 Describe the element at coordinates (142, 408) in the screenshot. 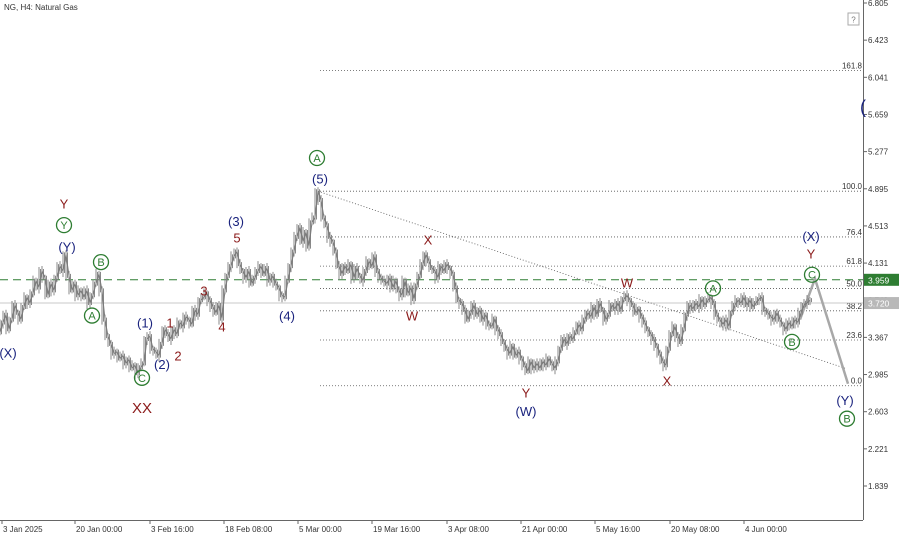

I see `wave-label: XX` at that location.